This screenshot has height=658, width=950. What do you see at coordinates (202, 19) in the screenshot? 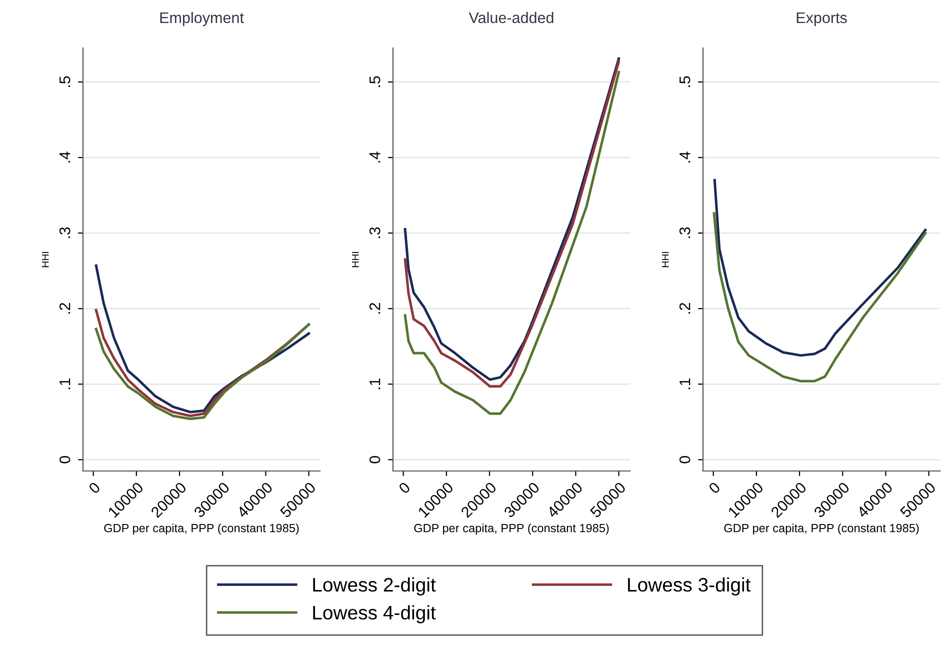
I see `chart-title: Employment` at bounding box center [202, 19].